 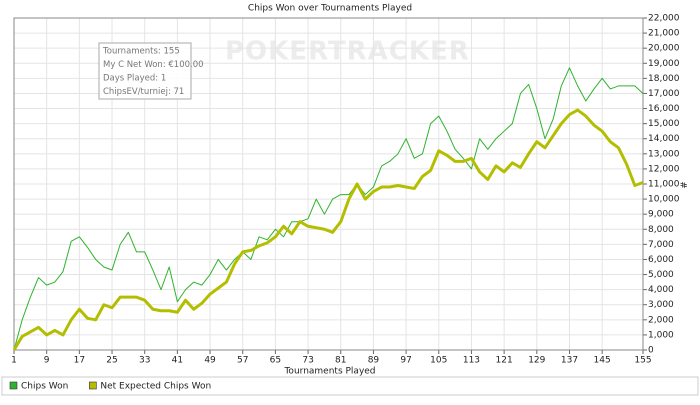 I want to click on y-tick-label: 10,000, so click(x=664, y=200).